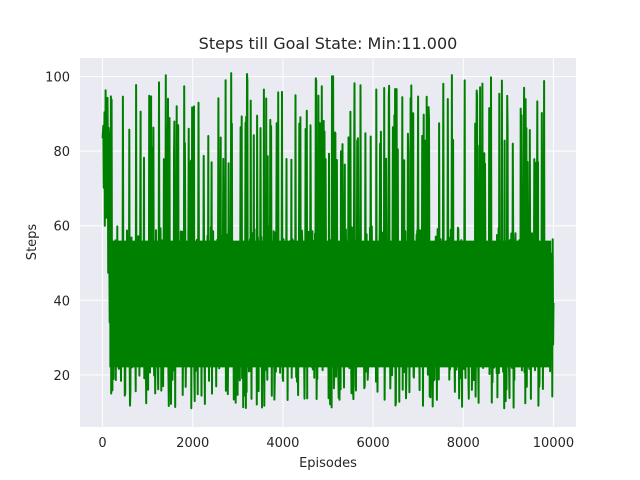 The image size is (640, 480). Describe the element at coordinates (32, 242) in the screenshot. I see `y-axis-label: Steps` at that location.